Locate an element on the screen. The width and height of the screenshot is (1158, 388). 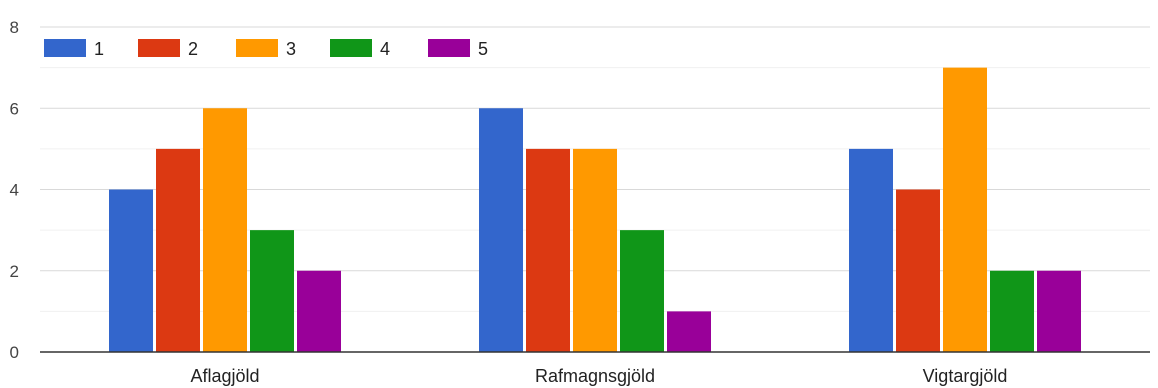
bar-Rafmagnsgjöld-series-3 is located at coordinates (595, 250).